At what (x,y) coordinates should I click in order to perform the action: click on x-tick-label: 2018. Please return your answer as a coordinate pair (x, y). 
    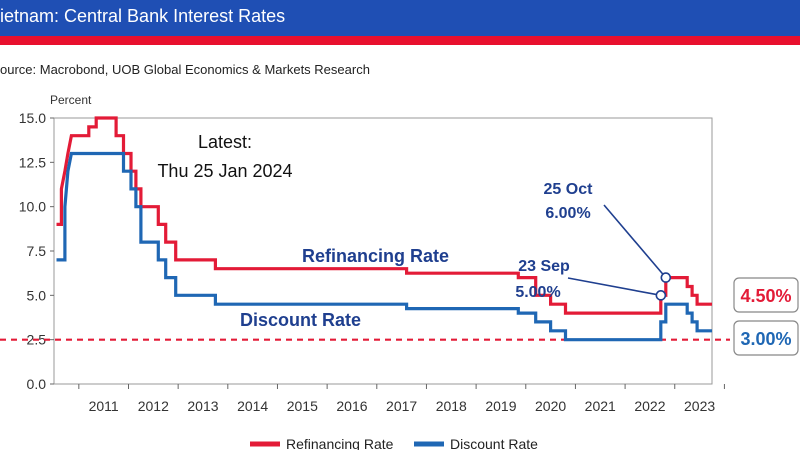
    Looking at the image, I should click on (451, 406).